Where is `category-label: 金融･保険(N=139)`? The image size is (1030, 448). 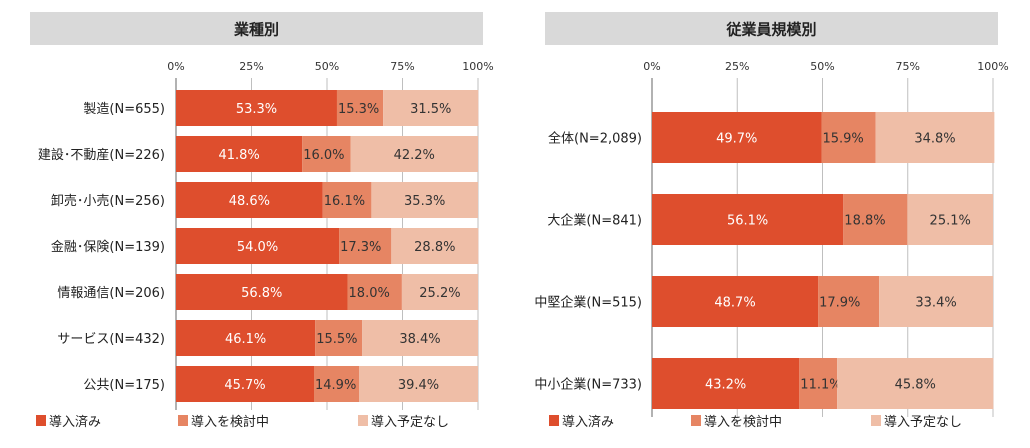 category-label: 金融･保険(N=139) is located at coordinates (108, 247).